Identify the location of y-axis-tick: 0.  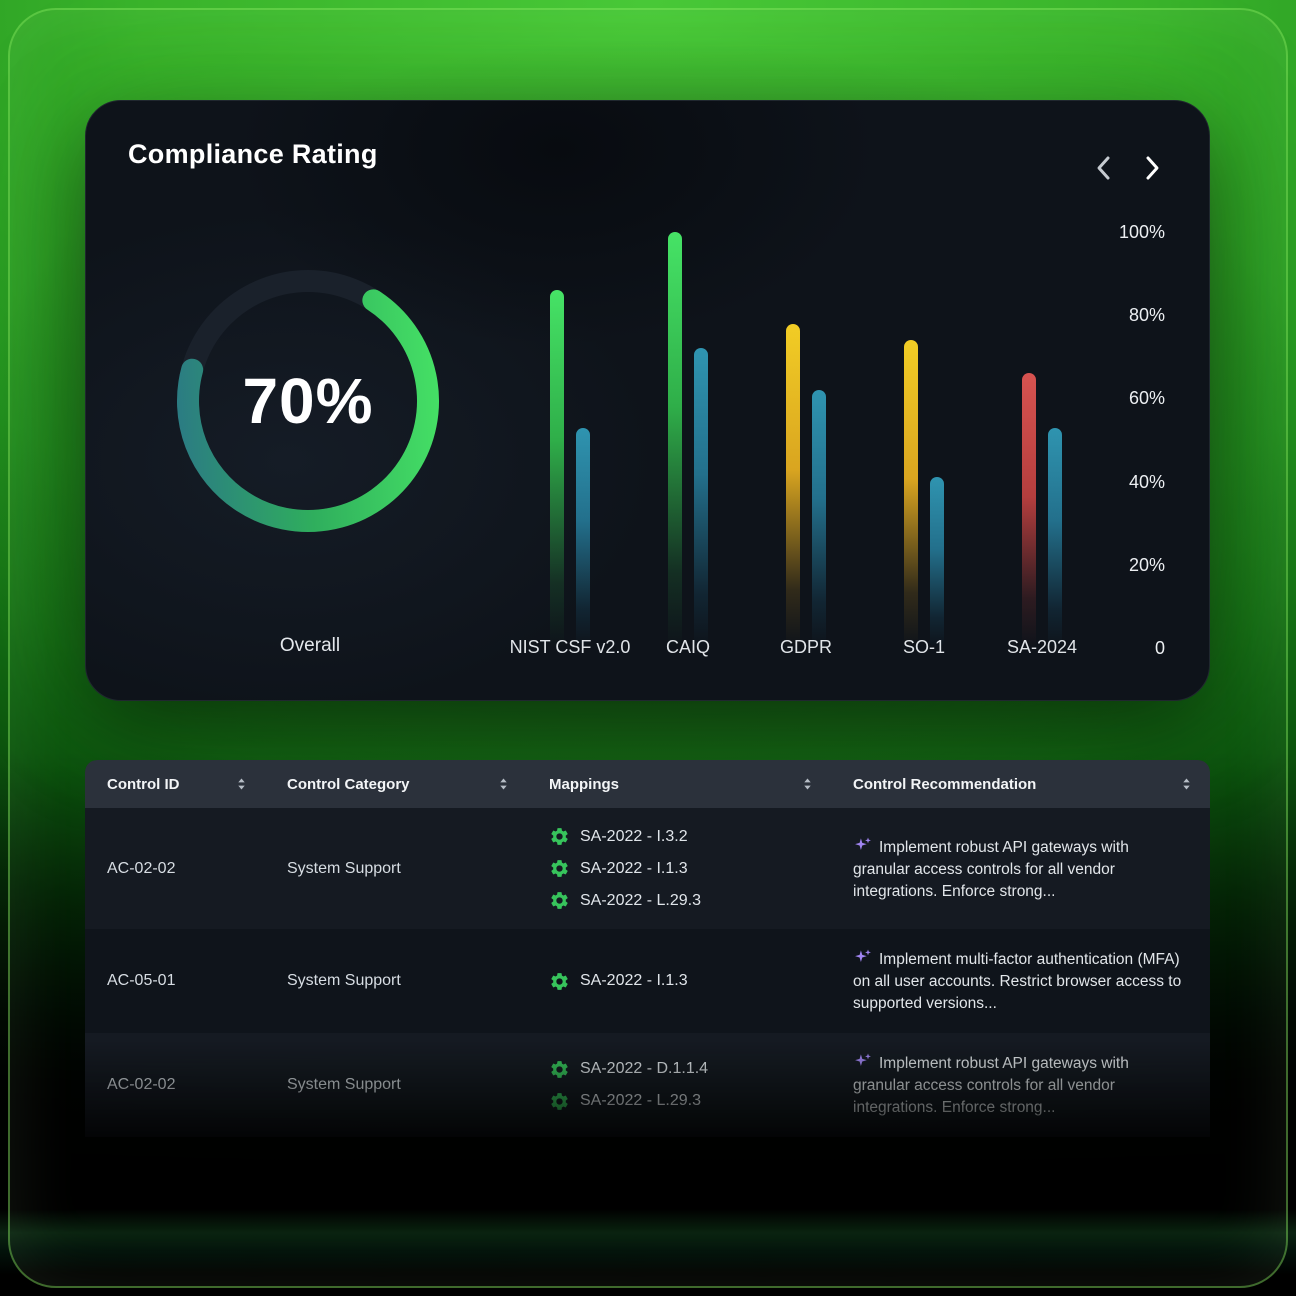
(1159, 648).